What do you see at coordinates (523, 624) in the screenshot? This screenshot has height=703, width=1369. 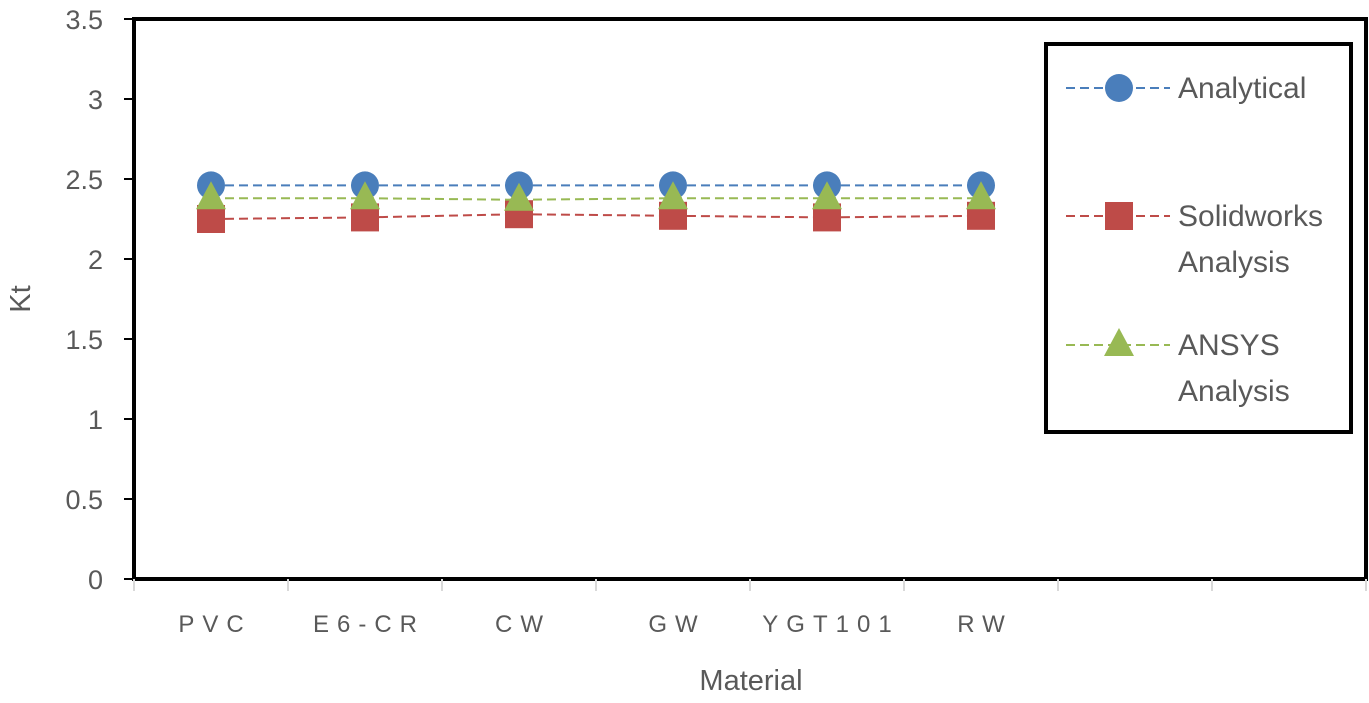 I see `x-category-label: CW` at bounding box center [523, 624].